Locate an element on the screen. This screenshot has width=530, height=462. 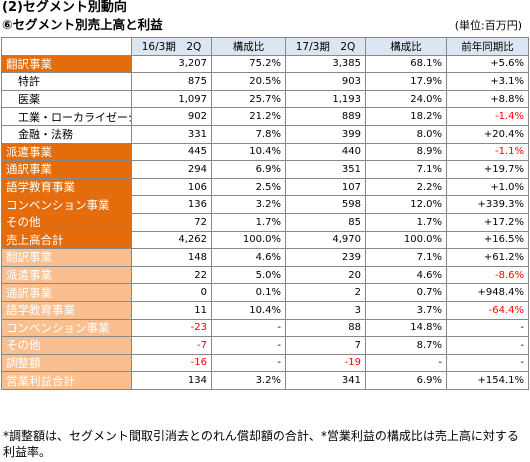
table-row: 調整額 -16- -19- - is located at coordinates (265, 363).